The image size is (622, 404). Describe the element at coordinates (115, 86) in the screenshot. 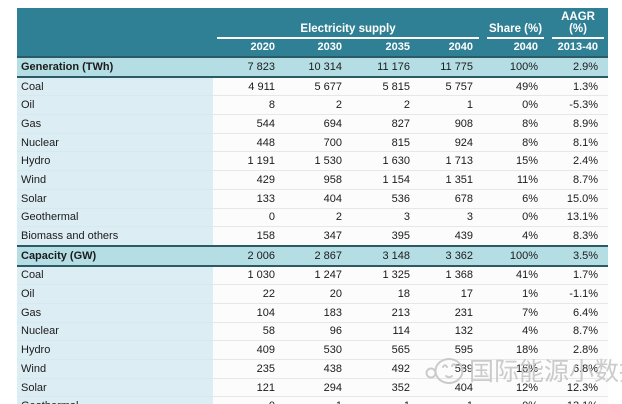

I see `row-label: Coal` at that location.